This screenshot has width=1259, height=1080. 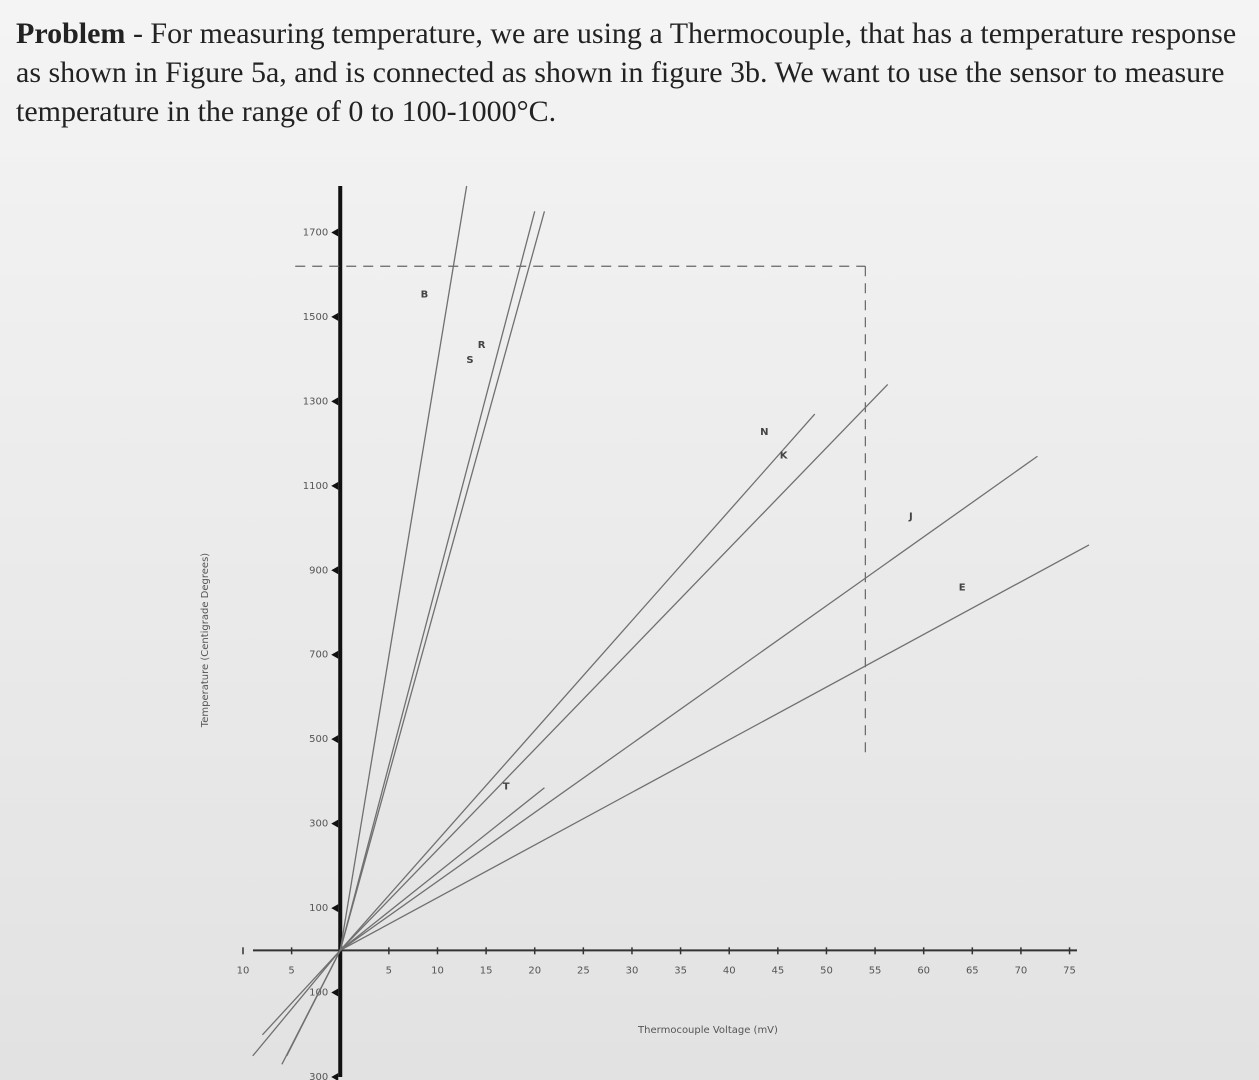 I want to click on y-tick-label: 900, so click(x=318, y=570).